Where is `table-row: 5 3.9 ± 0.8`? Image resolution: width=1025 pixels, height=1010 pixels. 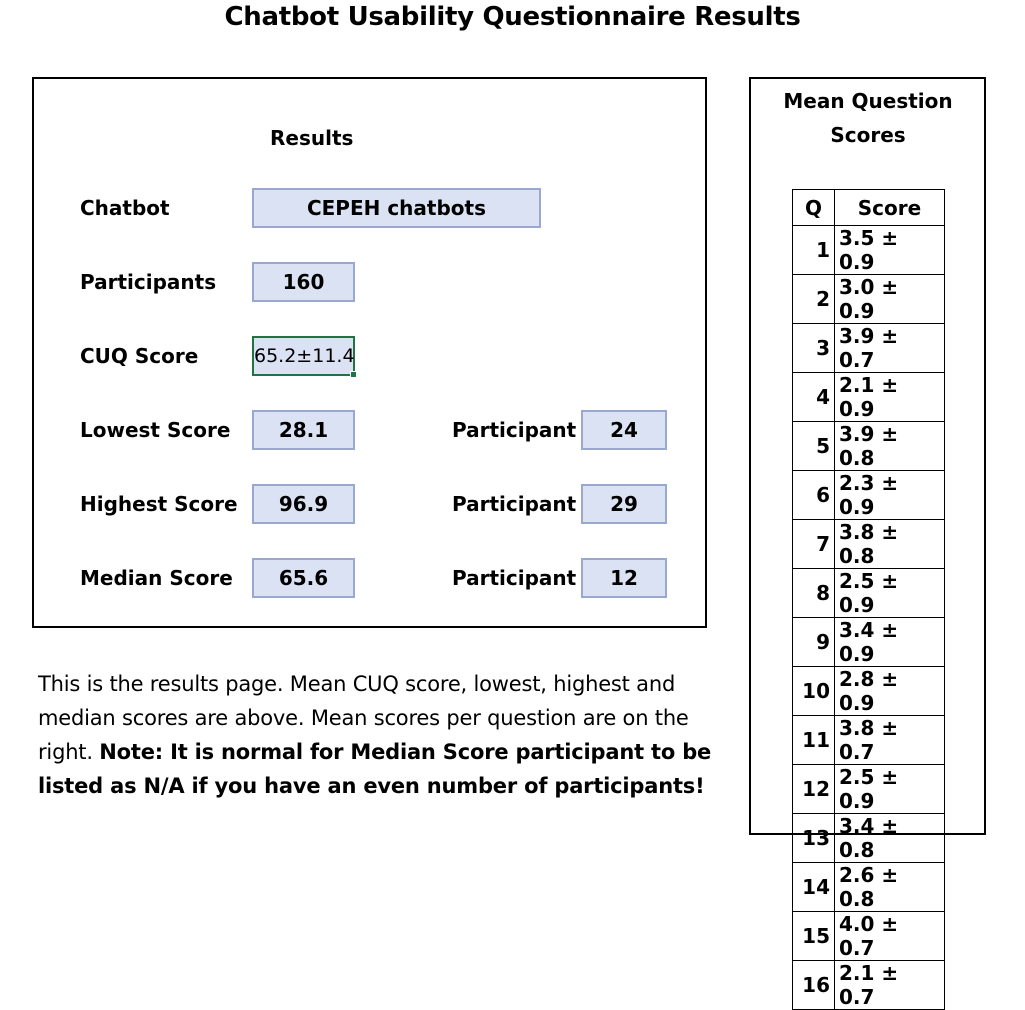
table-row: 5 3.9 ± 0.8 is located at coordinates (868, 446).